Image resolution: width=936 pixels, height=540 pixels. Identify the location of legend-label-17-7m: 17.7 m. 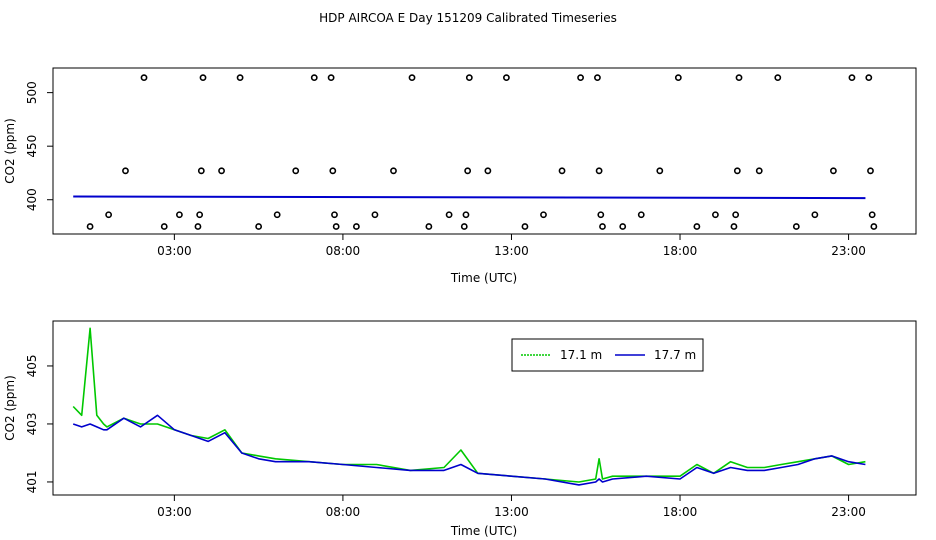
(675, 355).